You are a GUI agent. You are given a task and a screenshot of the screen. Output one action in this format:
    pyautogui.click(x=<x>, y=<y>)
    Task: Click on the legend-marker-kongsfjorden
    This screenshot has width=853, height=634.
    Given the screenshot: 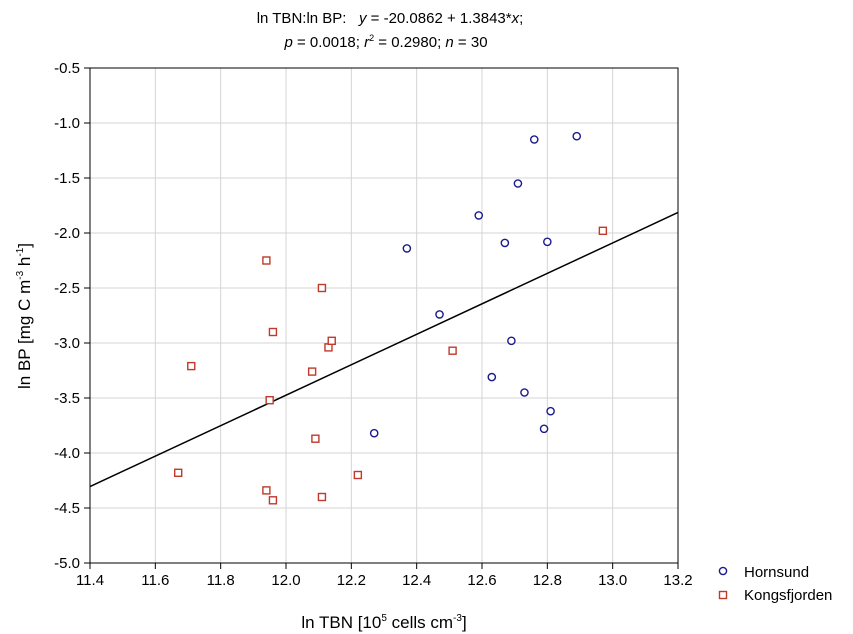 What is the action you would take?
    pyautogui.click(x=723, y=595)
    